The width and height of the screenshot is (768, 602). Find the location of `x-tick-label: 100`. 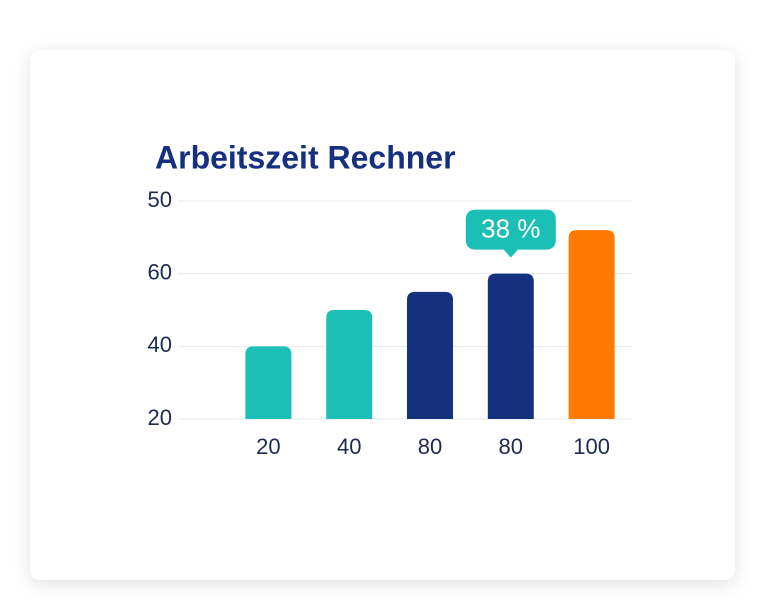

x-tick-label: 100 is located at coordinates (591, 446).